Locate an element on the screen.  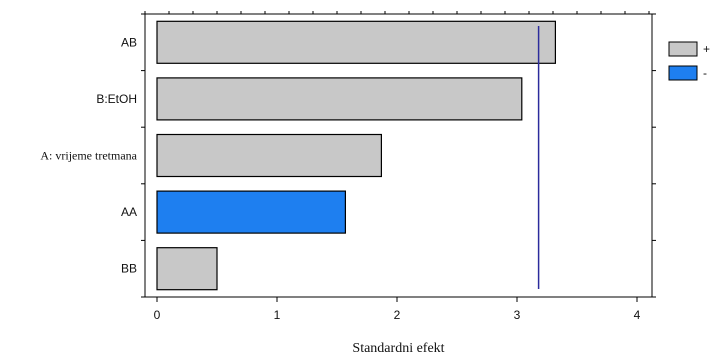
x-tick-label: 2 is located at coordinates (397, 315).